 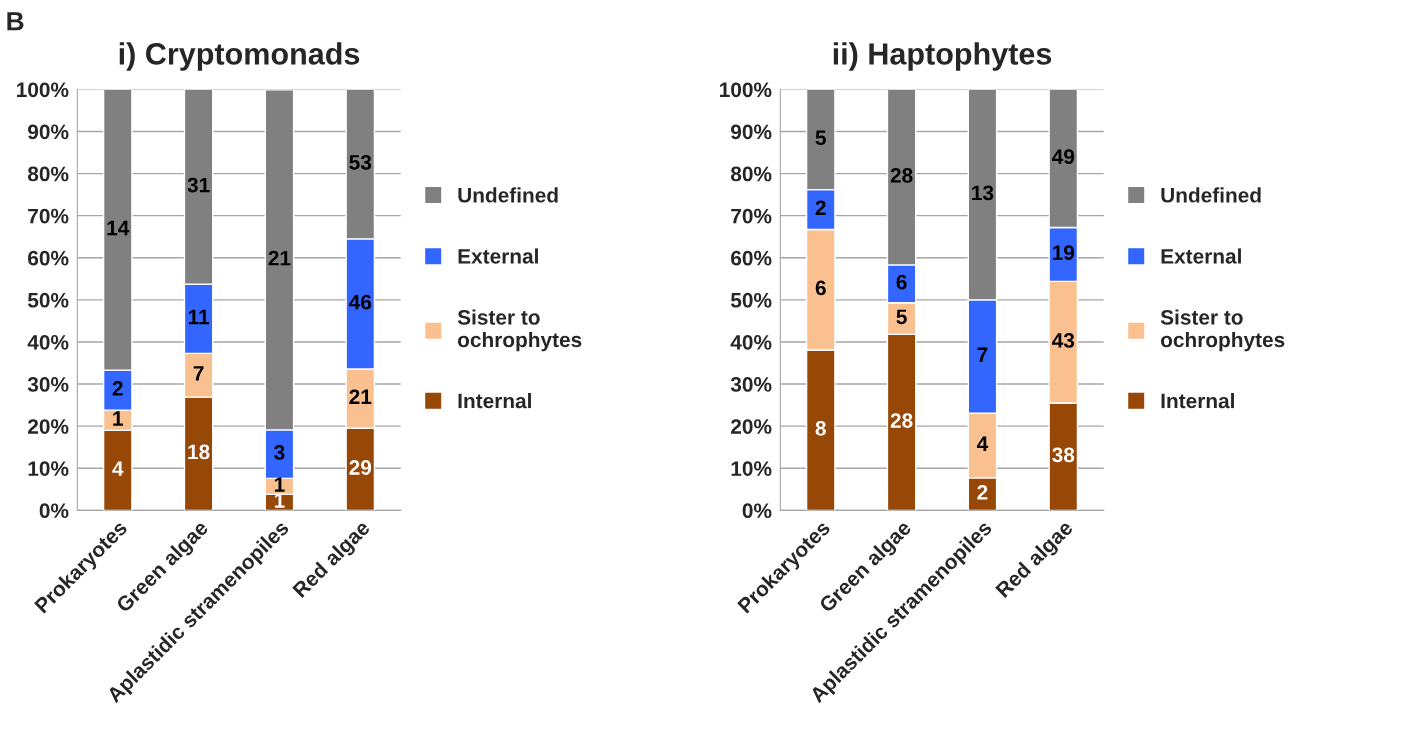 I want to click on annotation: 13, so click(x=983, y=193).